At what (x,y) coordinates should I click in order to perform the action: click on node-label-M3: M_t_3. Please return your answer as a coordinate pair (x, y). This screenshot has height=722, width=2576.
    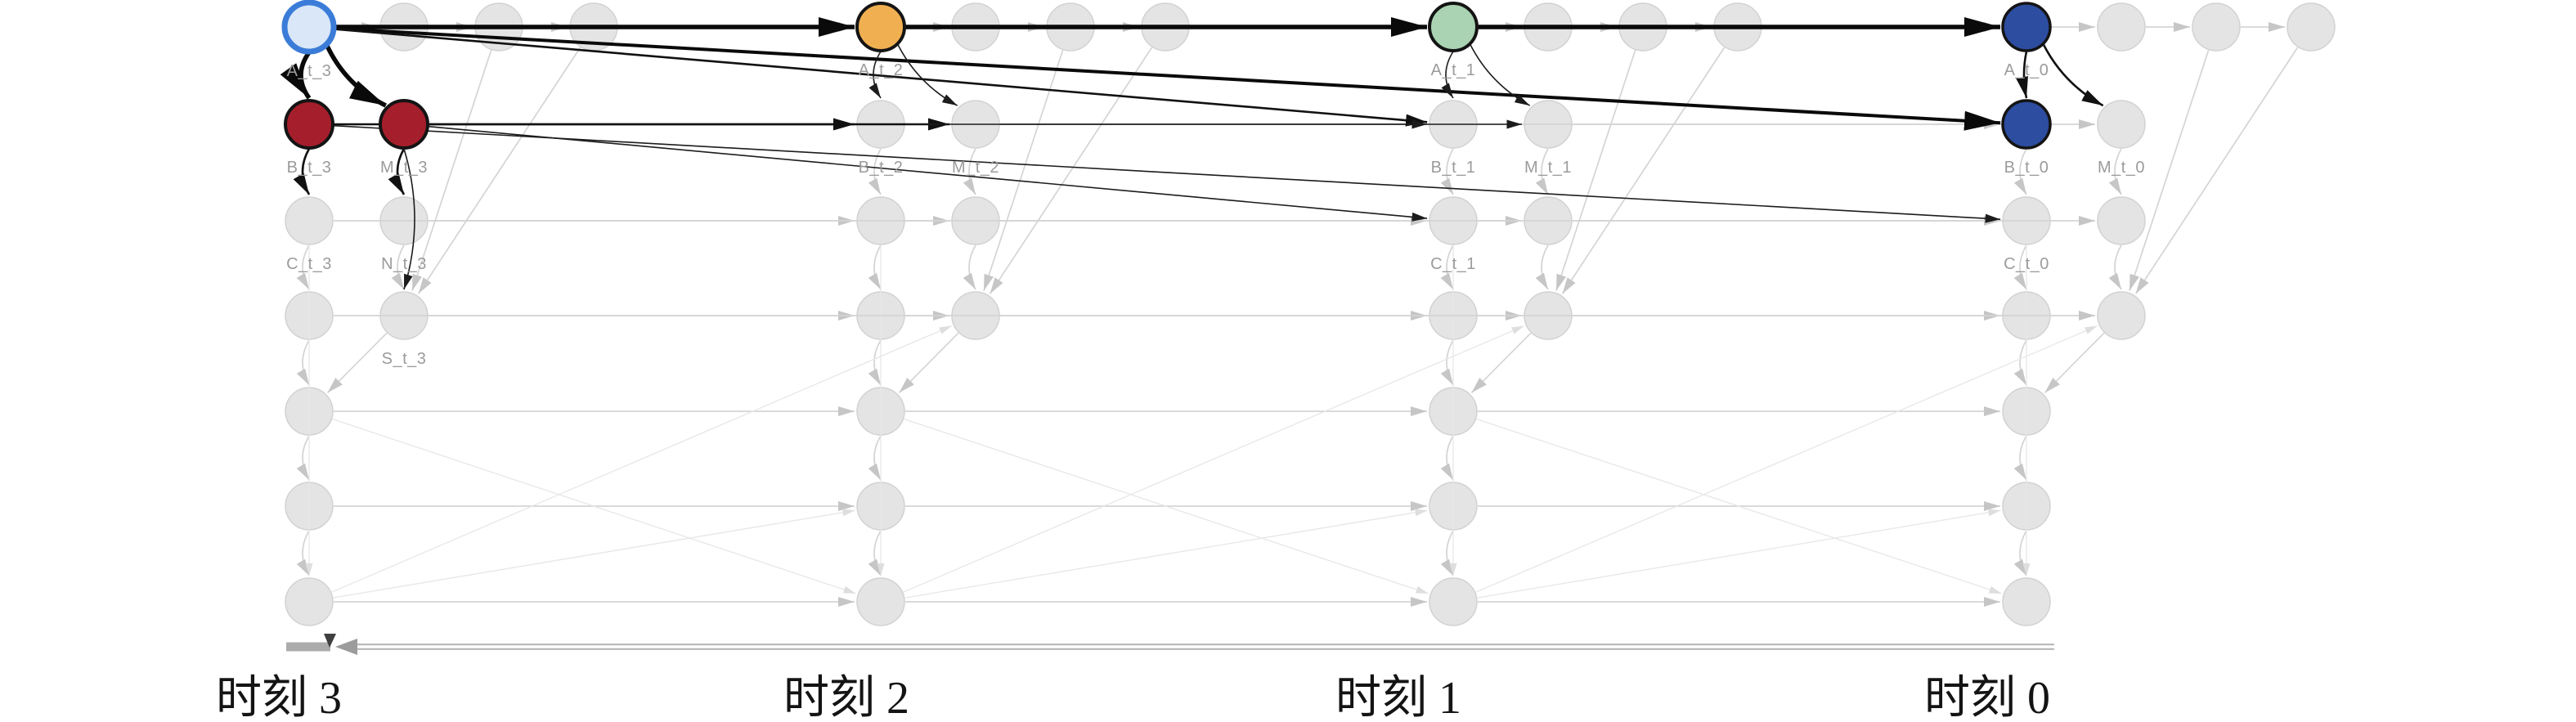
    Looking at the image, I should click on (404, 168).